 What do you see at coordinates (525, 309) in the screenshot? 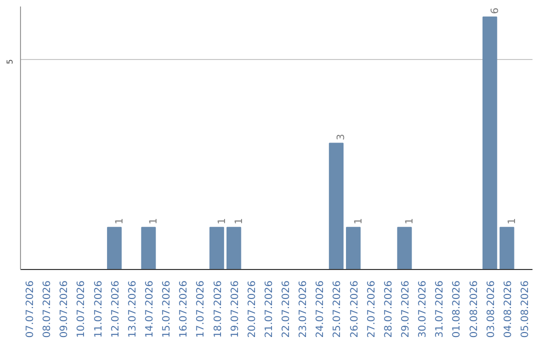
I see `x-tick-label: 05.08.2026` at bounding box center [525, 309].